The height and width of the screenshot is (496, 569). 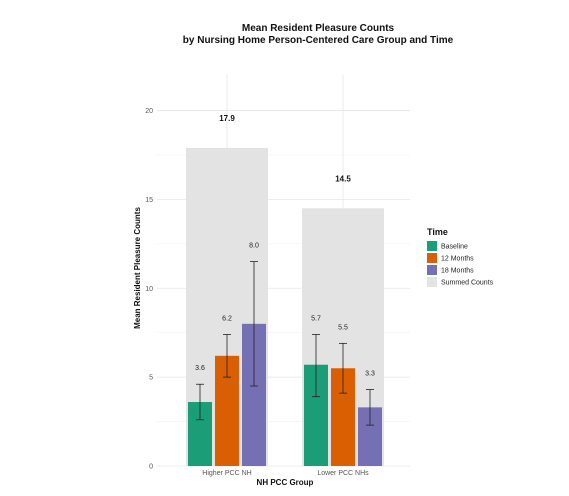 I want to click on bar-value-label: 6.2, so click(x=227, y=318).